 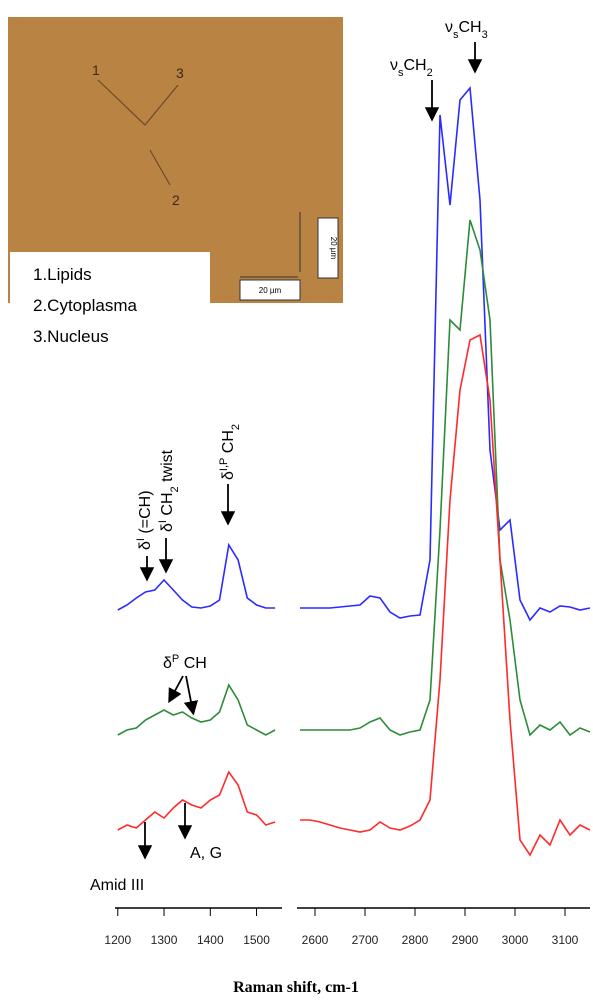 What do you see at coordinates (85, 305) in the screenshot?
I see `legend-label: 2.Cytoplasma` at bounding box center [85, 305].